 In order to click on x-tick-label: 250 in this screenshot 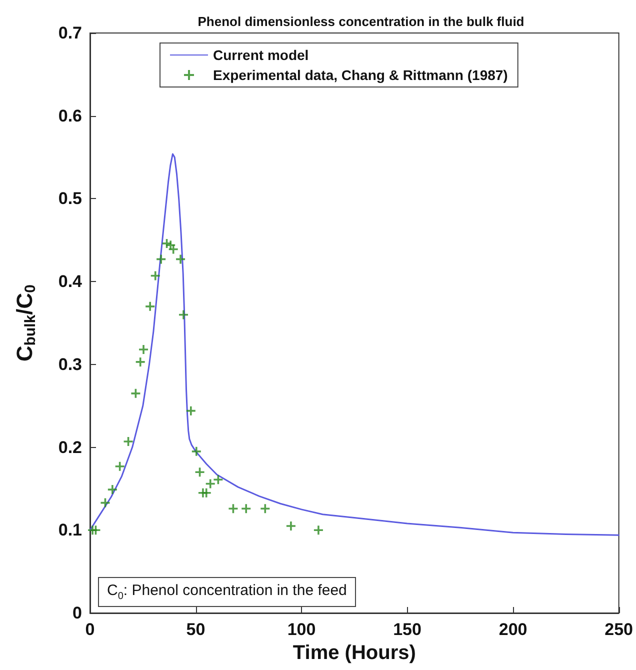, I will do `click(619, 629)`.